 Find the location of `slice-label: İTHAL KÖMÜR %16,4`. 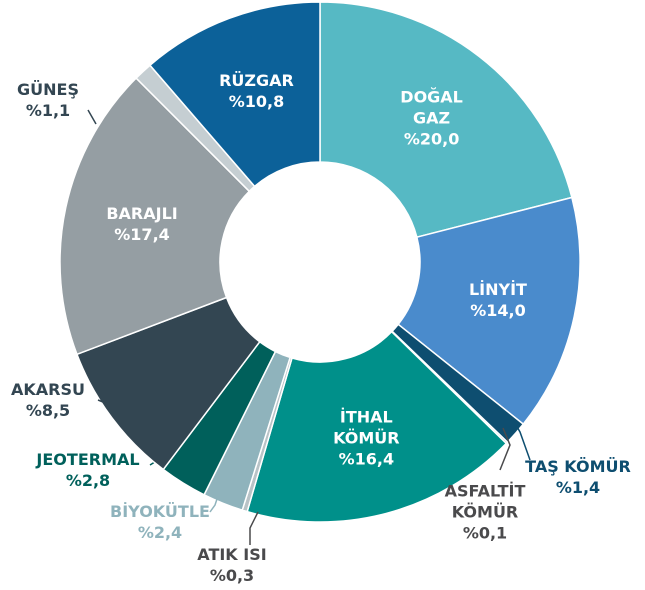

slice-label: İTHAL KÖMÜR %16,4 is located at coordinates (366, 438).